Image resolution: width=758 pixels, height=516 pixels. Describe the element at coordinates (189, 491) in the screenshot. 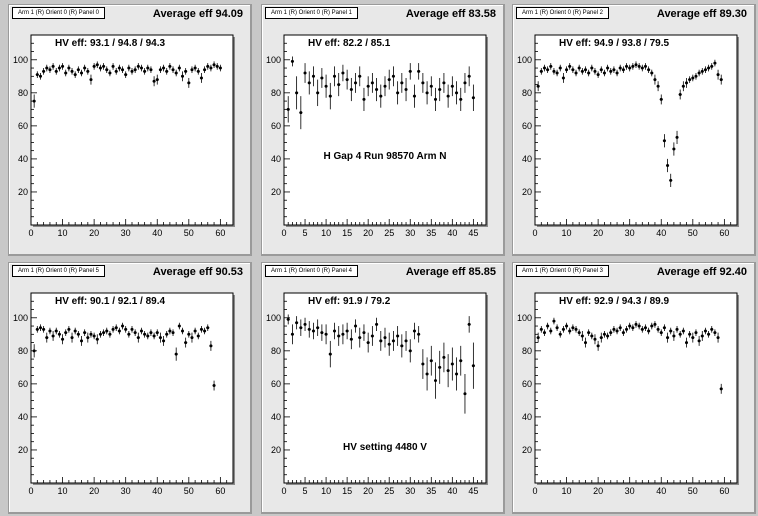

I see `x-tick-label: 50` at that location.